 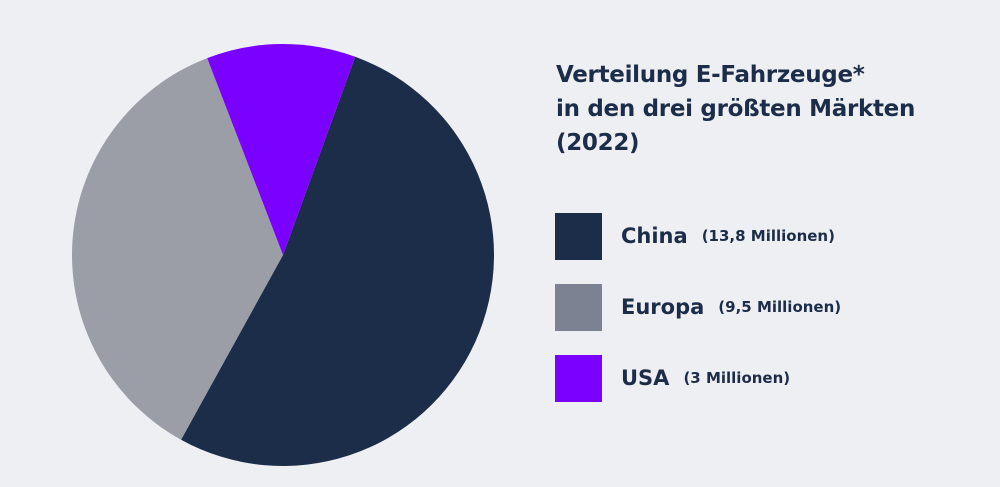 I want to click on legend-item-china: China (13,8 Millionen), so click(x=698, y=236).